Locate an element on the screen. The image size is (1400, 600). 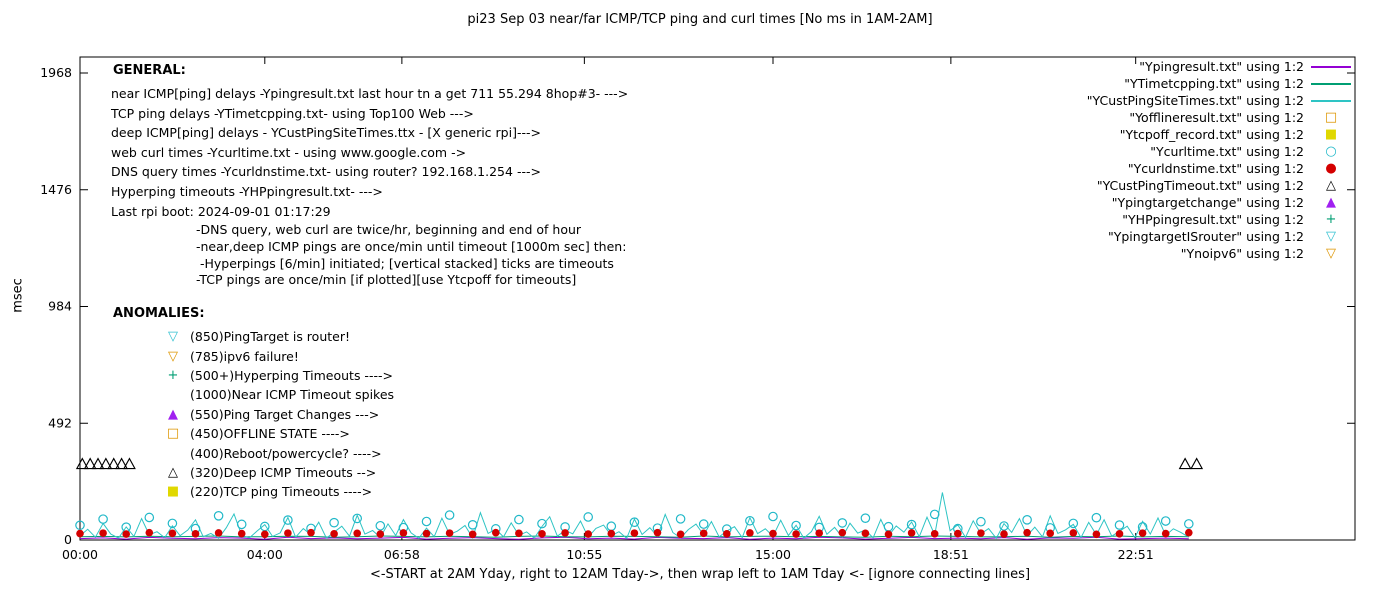
x-tick-label: 22:51 is located at coordinates (1136, 554).